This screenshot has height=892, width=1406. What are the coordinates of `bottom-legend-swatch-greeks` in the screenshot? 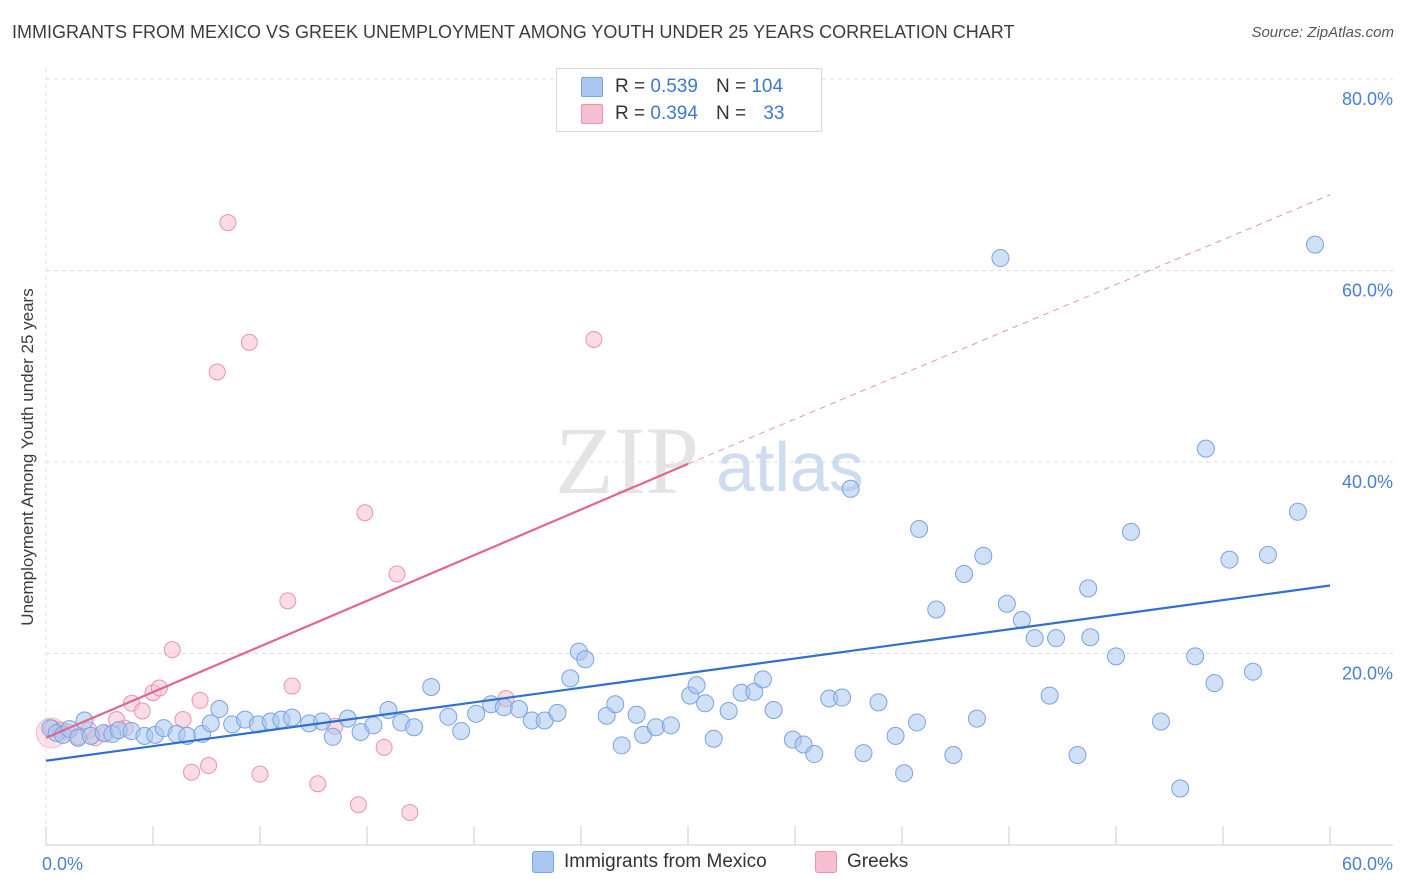 It's located at (826, 862).